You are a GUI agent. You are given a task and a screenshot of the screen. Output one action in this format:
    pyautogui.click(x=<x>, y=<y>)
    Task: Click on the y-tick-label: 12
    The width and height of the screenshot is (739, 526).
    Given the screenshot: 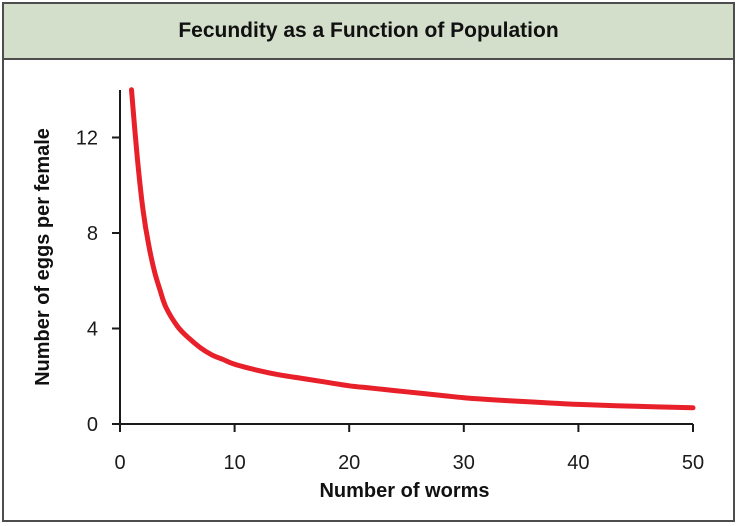 What is the action you would take?
    pyautogui.click(x=87, y=139)
    